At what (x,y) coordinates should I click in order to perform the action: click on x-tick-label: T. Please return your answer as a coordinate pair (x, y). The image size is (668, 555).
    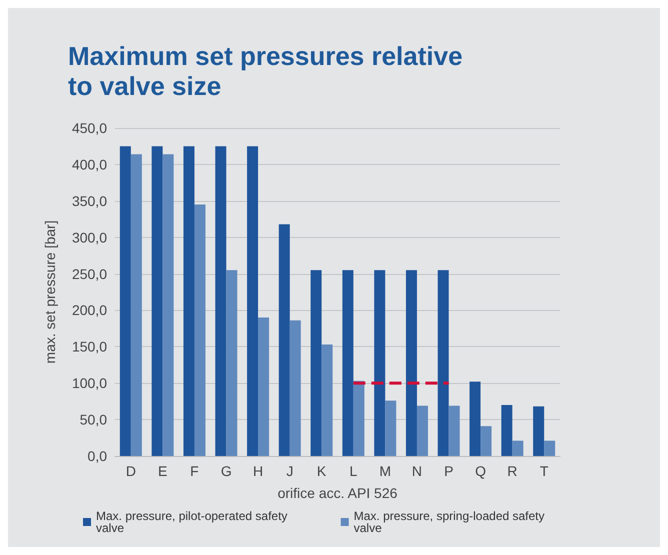
    Looking at the image, I should click on (544, 471).